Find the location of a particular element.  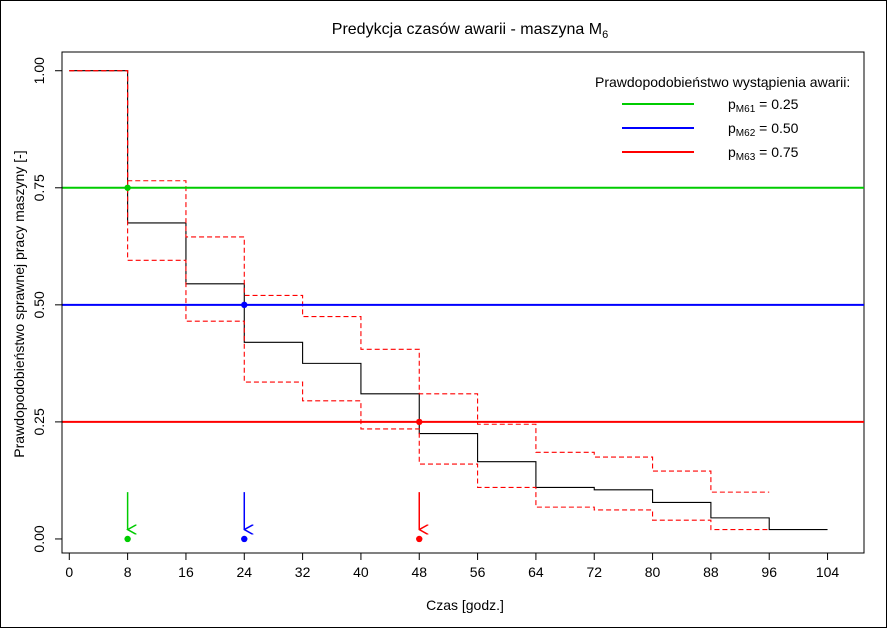

x-tick-label: 40 is located at coordinates (361, 572).